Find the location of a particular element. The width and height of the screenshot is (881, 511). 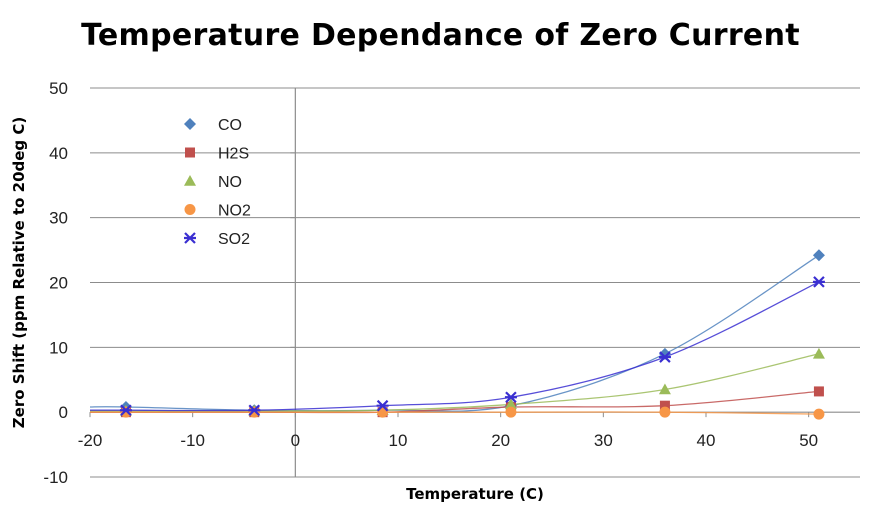

legend-label-so2: SO2 is located at coordinates (234, 239).